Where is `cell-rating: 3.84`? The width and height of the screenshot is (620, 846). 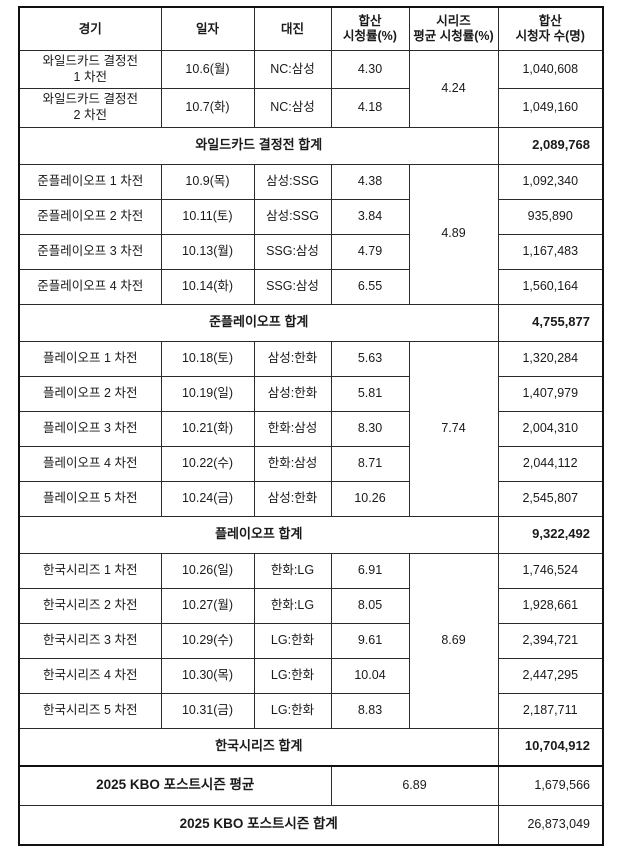
cell-rating: 3.84 is located at coordinates (370, 216).